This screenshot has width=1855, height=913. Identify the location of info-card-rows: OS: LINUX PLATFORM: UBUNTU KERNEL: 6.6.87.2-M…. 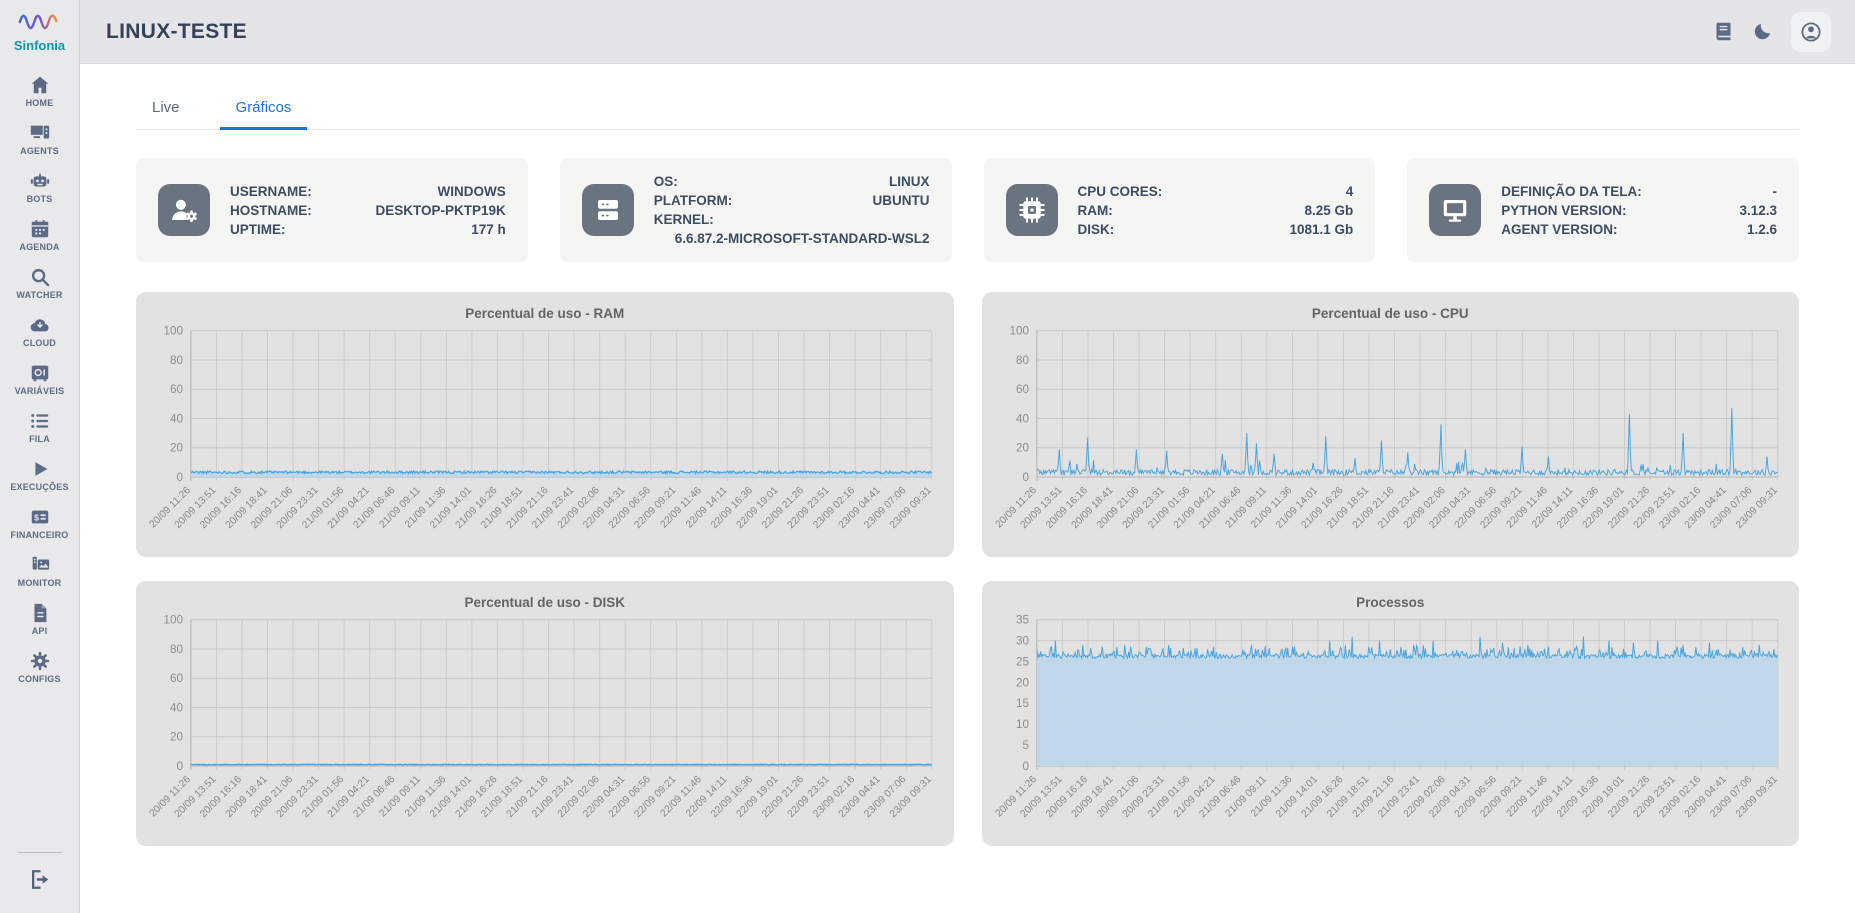
(792, 210).